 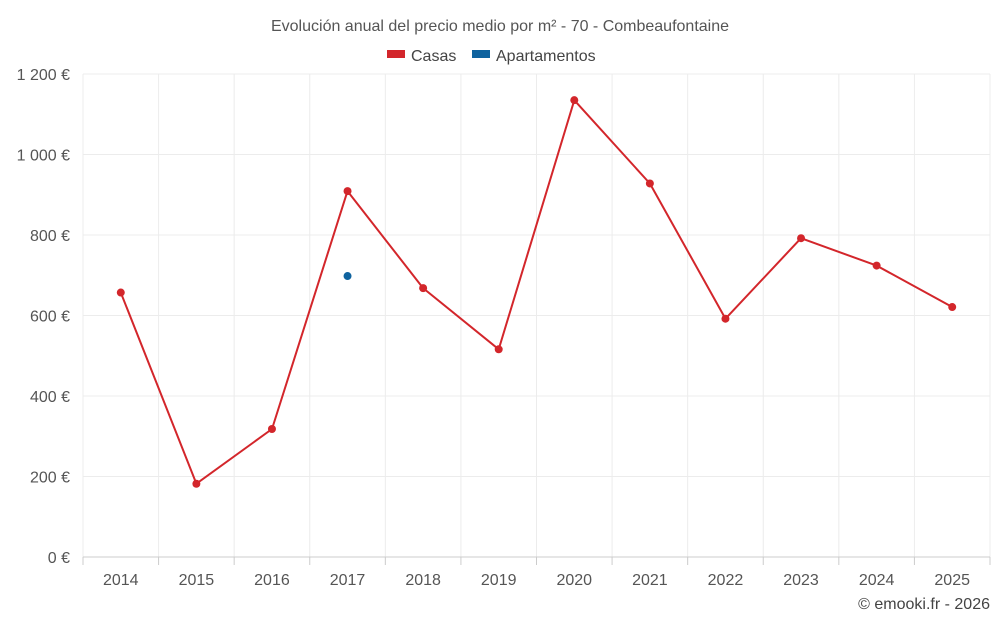 What do you see at coordinates (271, 429) in the screenshot?
I see `data-point-casas-2016` at bounding box center [271, 429].